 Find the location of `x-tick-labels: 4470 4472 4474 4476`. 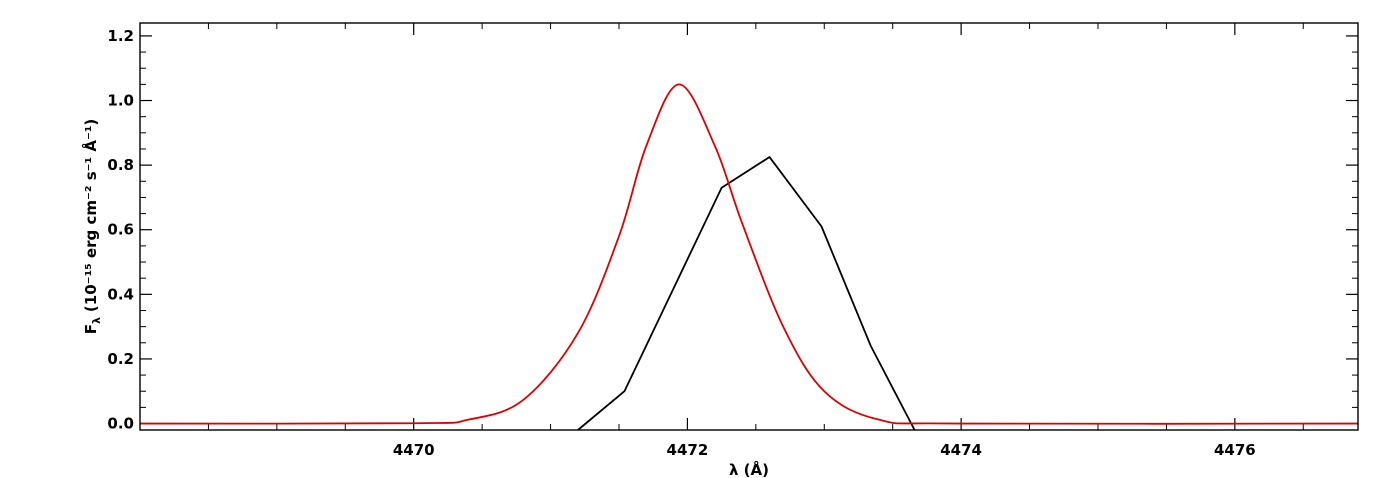

x-tick-labels: 4470 4472 4474 4476 is located at coordinates (824, 450).